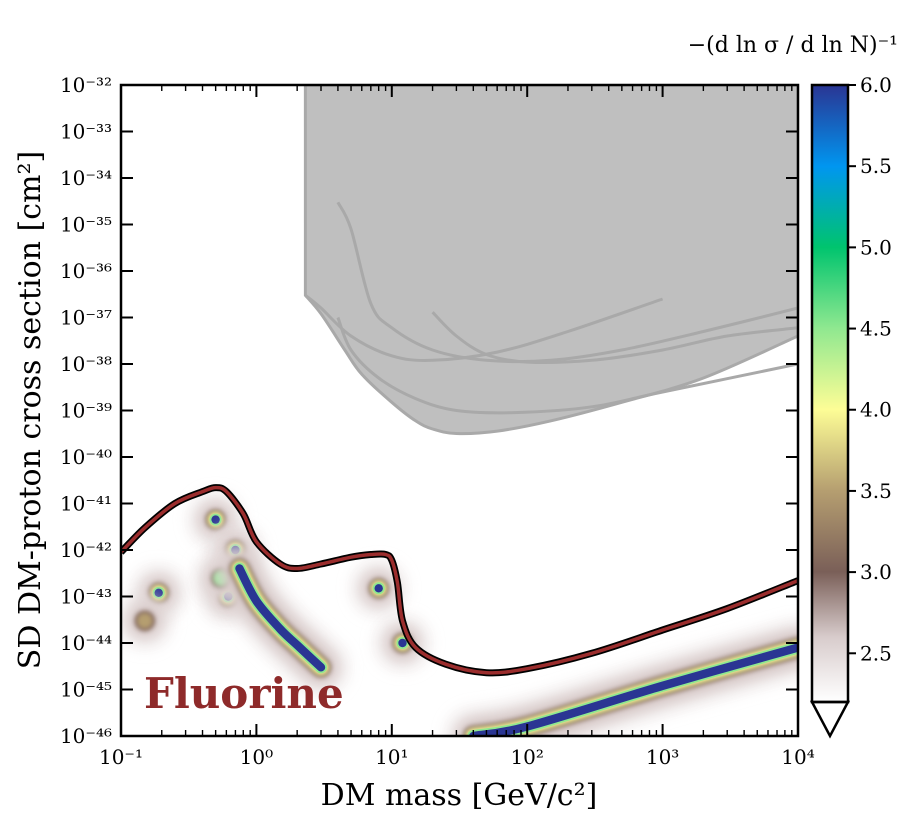 This screenshot has width=909, height=819. Describe the element at coordinates (86, 225) in the screenshot. I see `y-tick-label: 10⁻³⁵` at that location.